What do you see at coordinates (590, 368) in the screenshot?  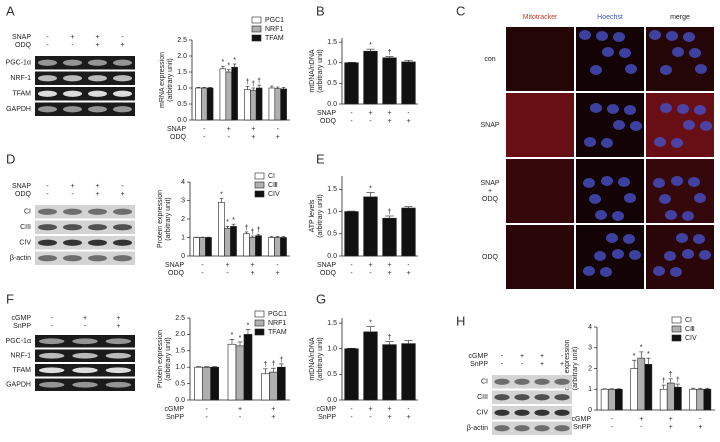 I see `y-tick-label: 2` at bounding box center [590, 368].